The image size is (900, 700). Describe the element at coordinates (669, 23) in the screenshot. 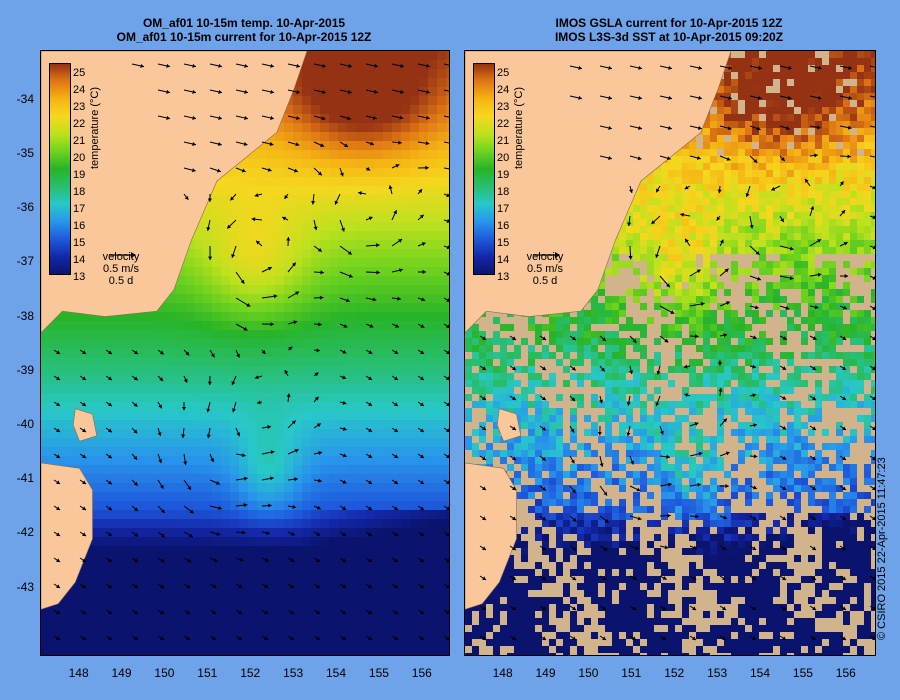

I see `right-title-line-1: IMOS GSLA current for 10-Apr-2015 12Z` at that location.